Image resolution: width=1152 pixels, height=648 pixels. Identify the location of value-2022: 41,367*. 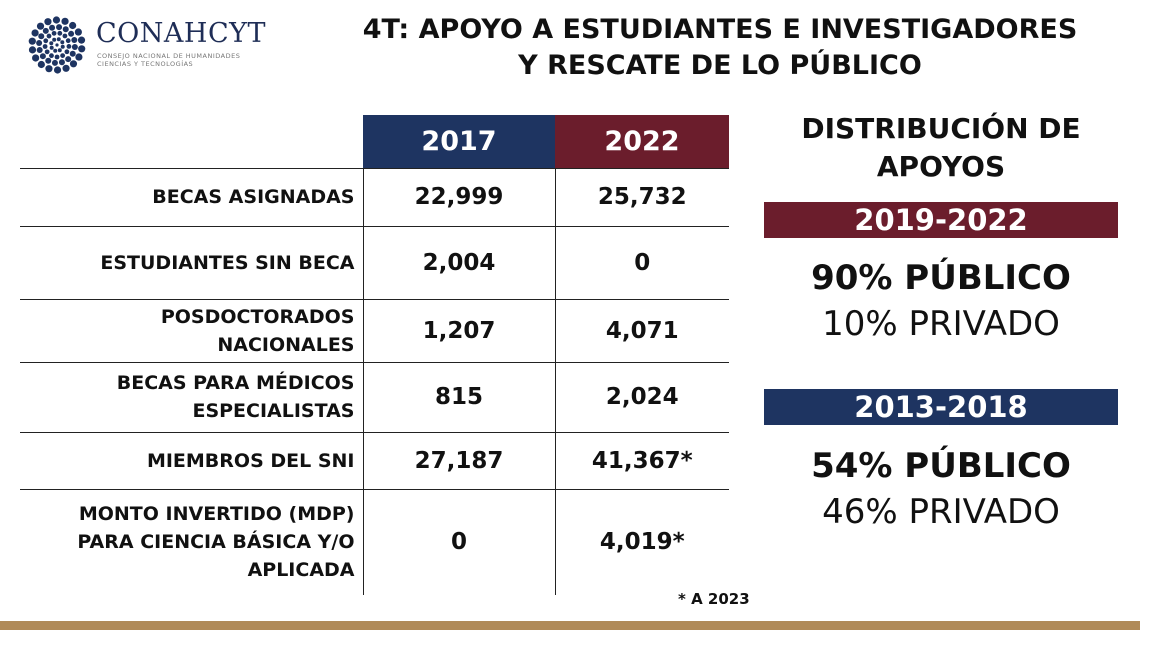
(641, 460).